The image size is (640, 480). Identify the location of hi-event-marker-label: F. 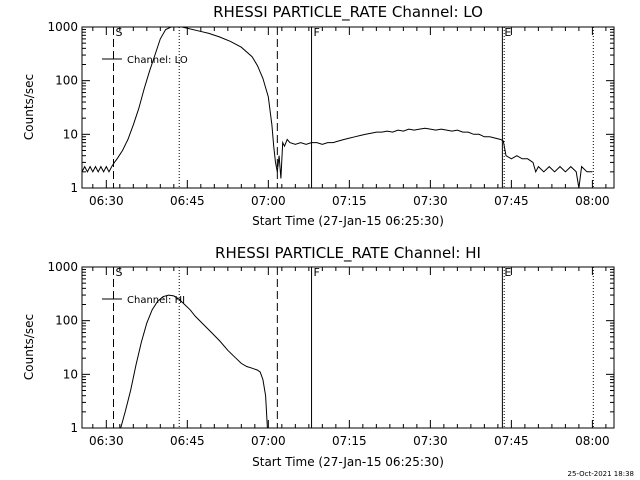
(317, 272).